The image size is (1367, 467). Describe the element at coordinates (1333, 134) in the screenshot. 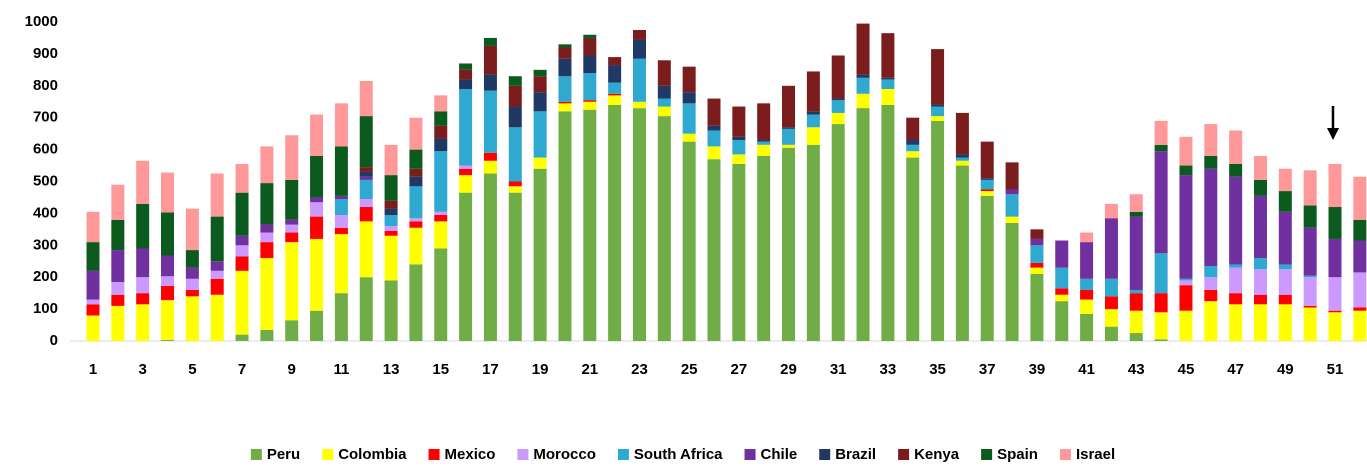

I see `arrow-head` at that location.